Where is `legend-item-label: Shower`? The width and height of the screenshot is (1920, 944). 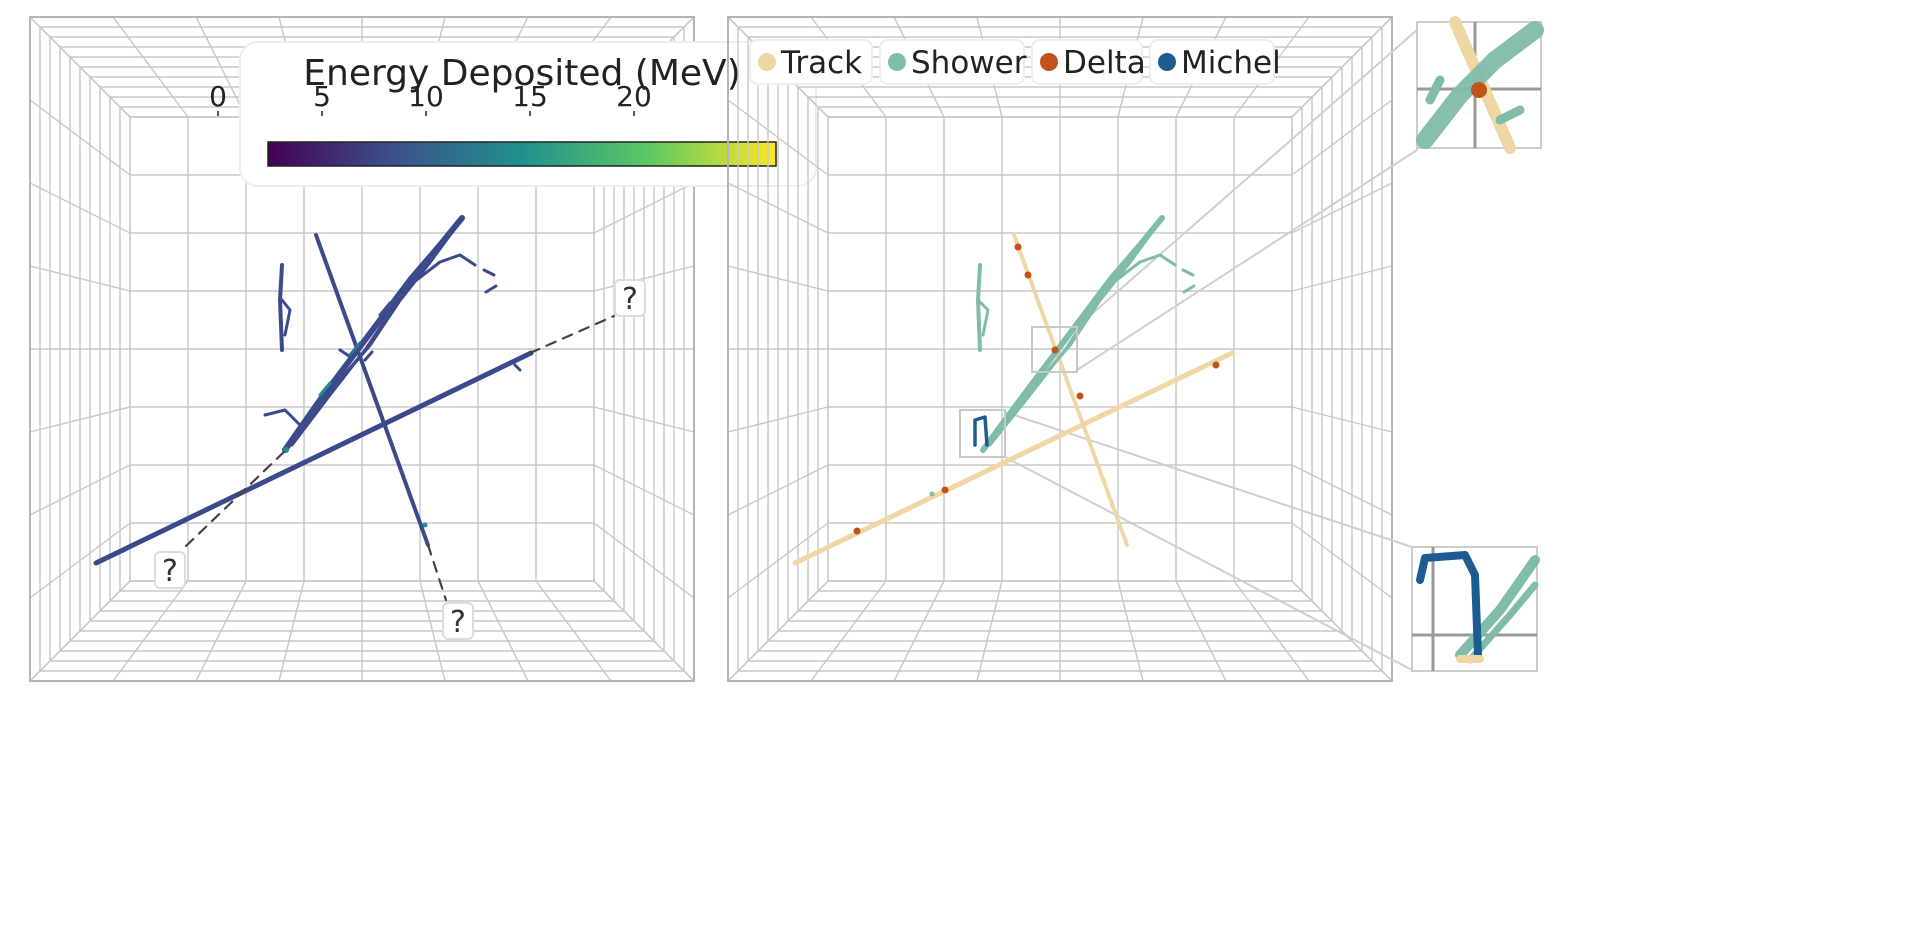 legend-item-label: Shower is located at coordinates (969, 63).